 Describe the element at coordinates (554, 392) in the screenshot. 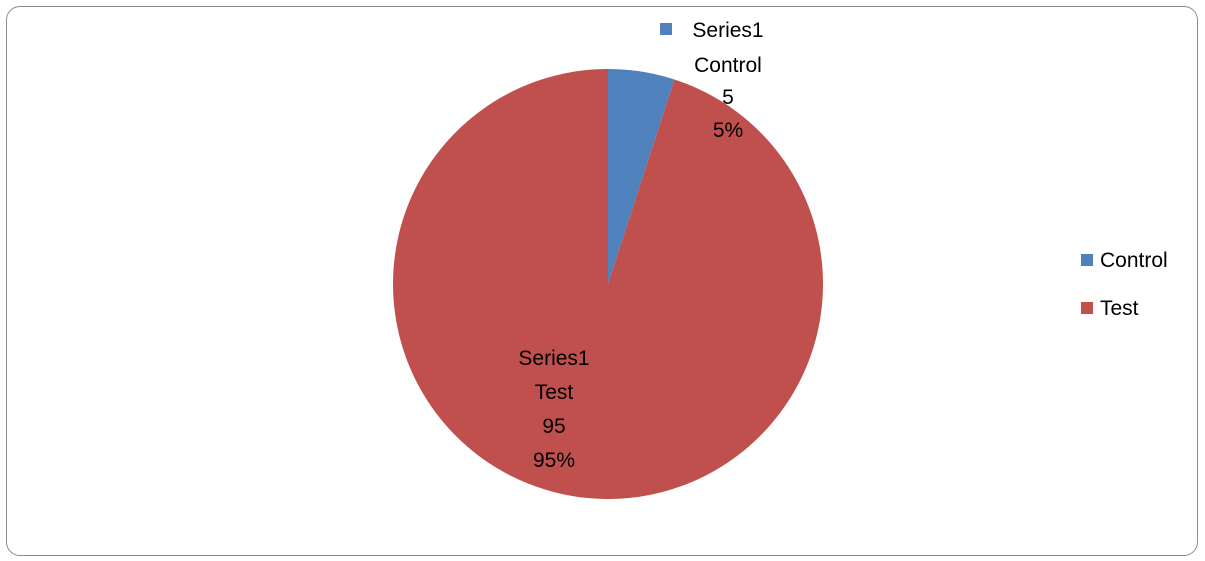

I see `data-label-test-category: Test` at that location.